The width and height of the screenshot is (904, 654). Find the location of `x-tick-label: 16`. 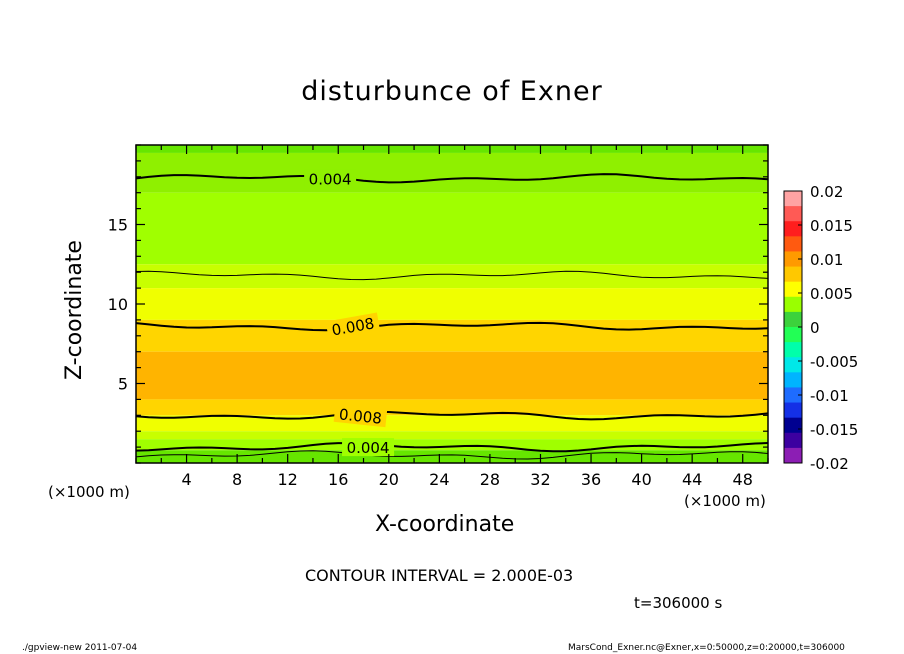

x-tick-label: 16 is located at coordinates (338, 479).